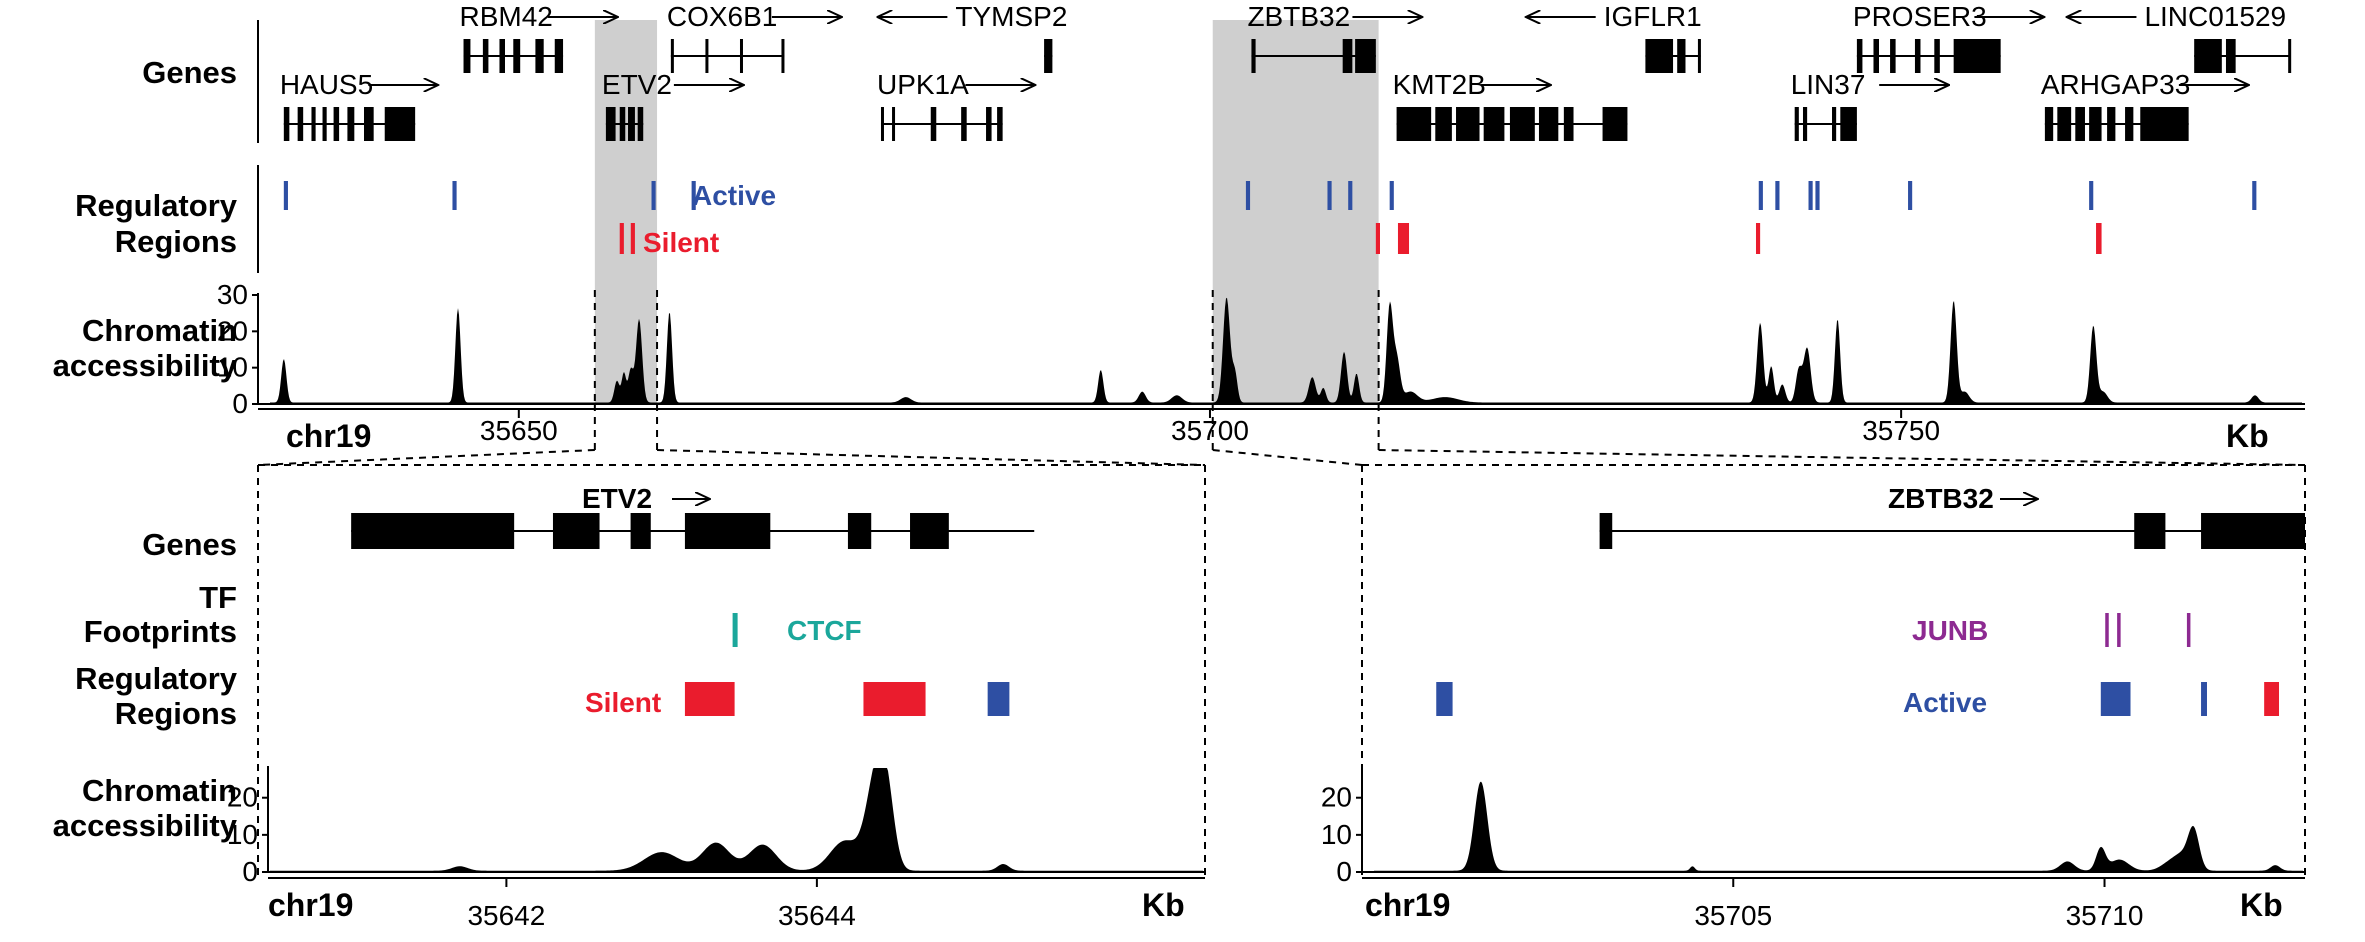  I want to click on highlighted-regions, so click(986, 212).